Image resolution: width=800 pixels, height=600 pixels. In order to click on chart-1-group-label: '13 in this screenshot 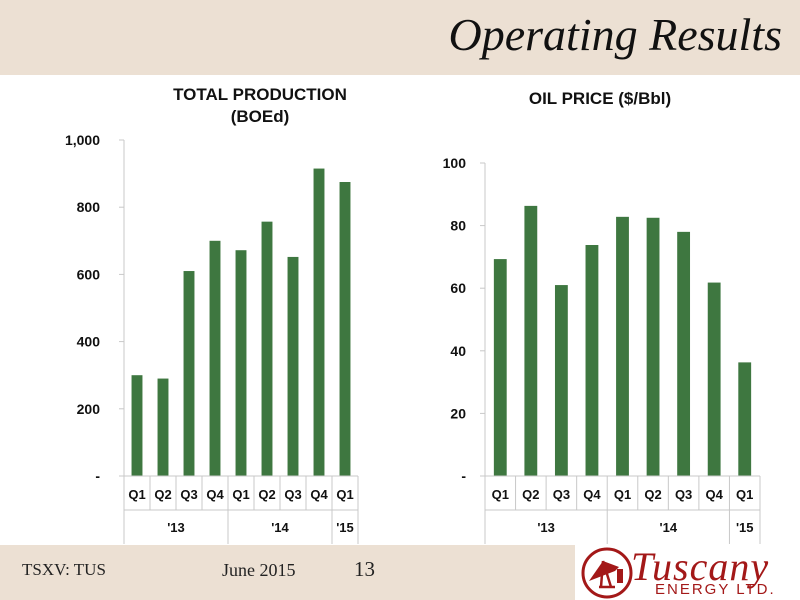, I will do `click(176, 527)`.